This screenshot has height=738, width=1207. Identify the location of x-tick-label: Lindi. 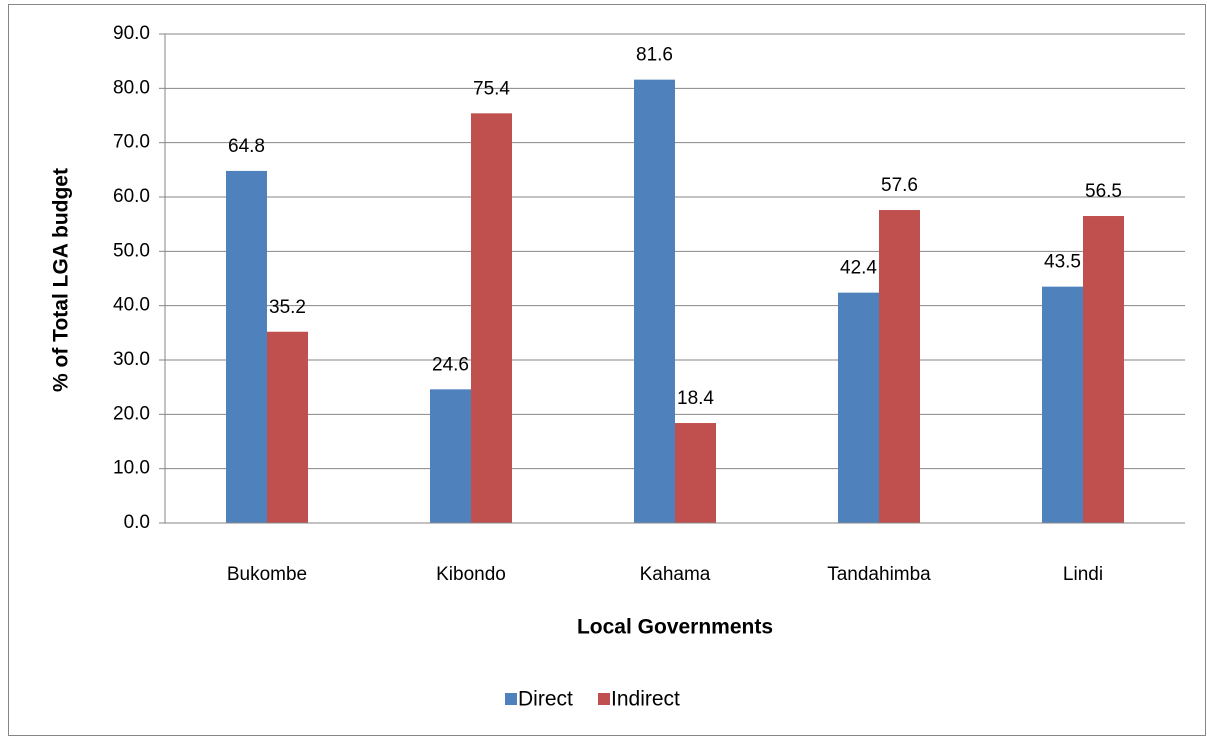
(1083, 574).